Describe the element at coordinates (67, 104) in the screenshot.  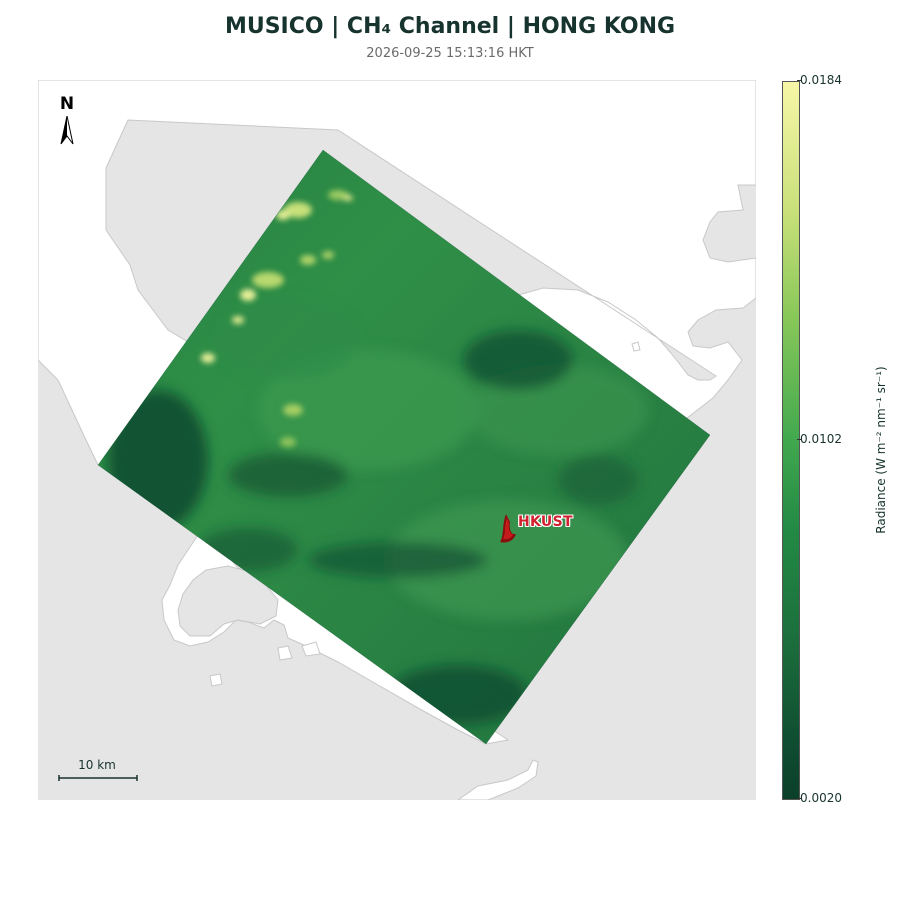
I see `north-label: N` at that location.